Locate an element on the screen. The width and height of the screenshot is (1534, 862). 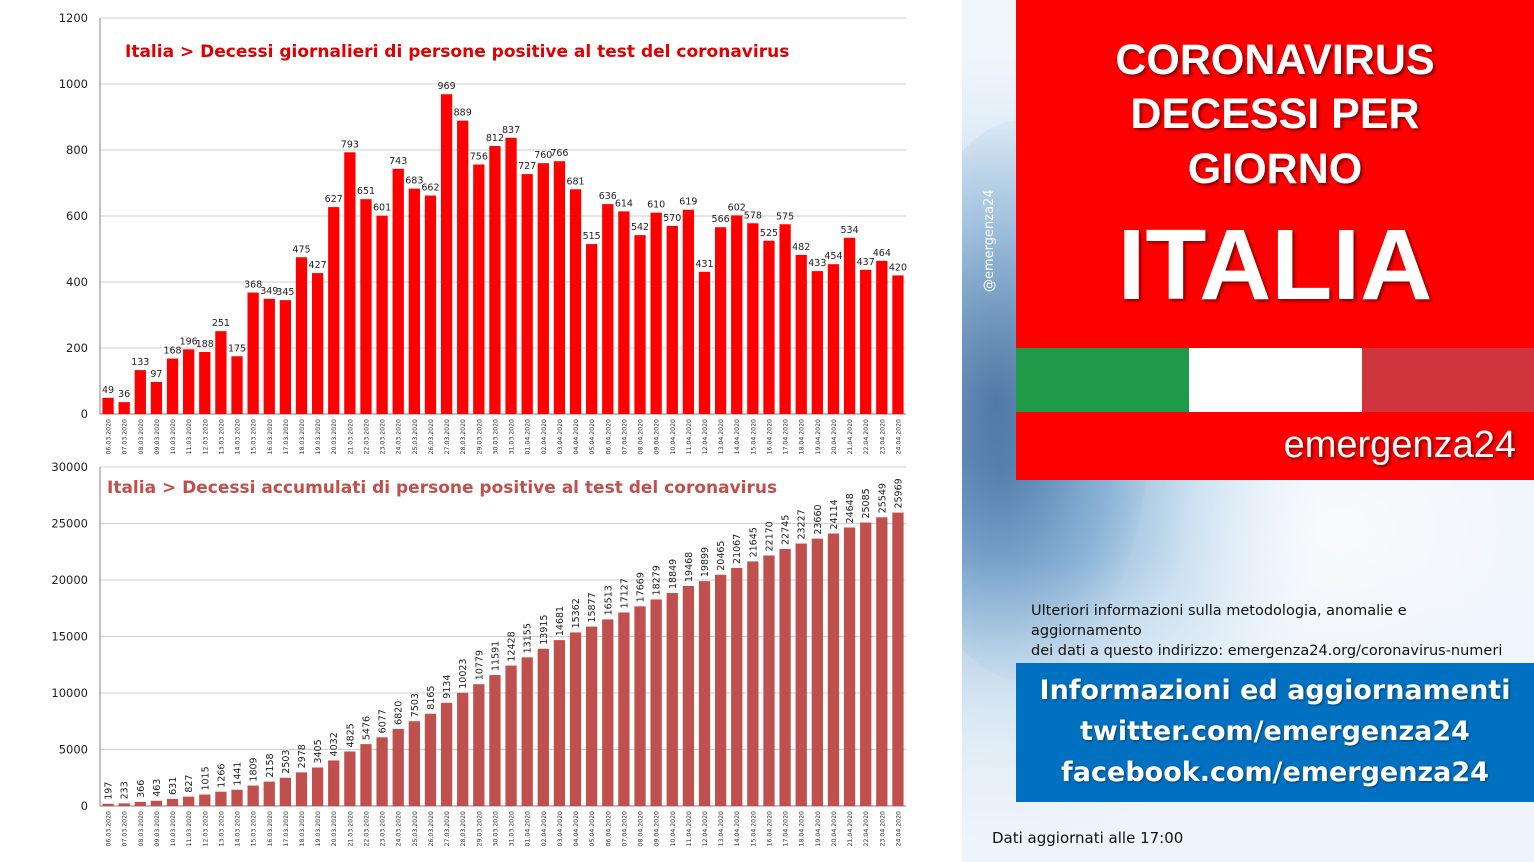
y-tick-label: 1000 is located at coordinates (73, 84).